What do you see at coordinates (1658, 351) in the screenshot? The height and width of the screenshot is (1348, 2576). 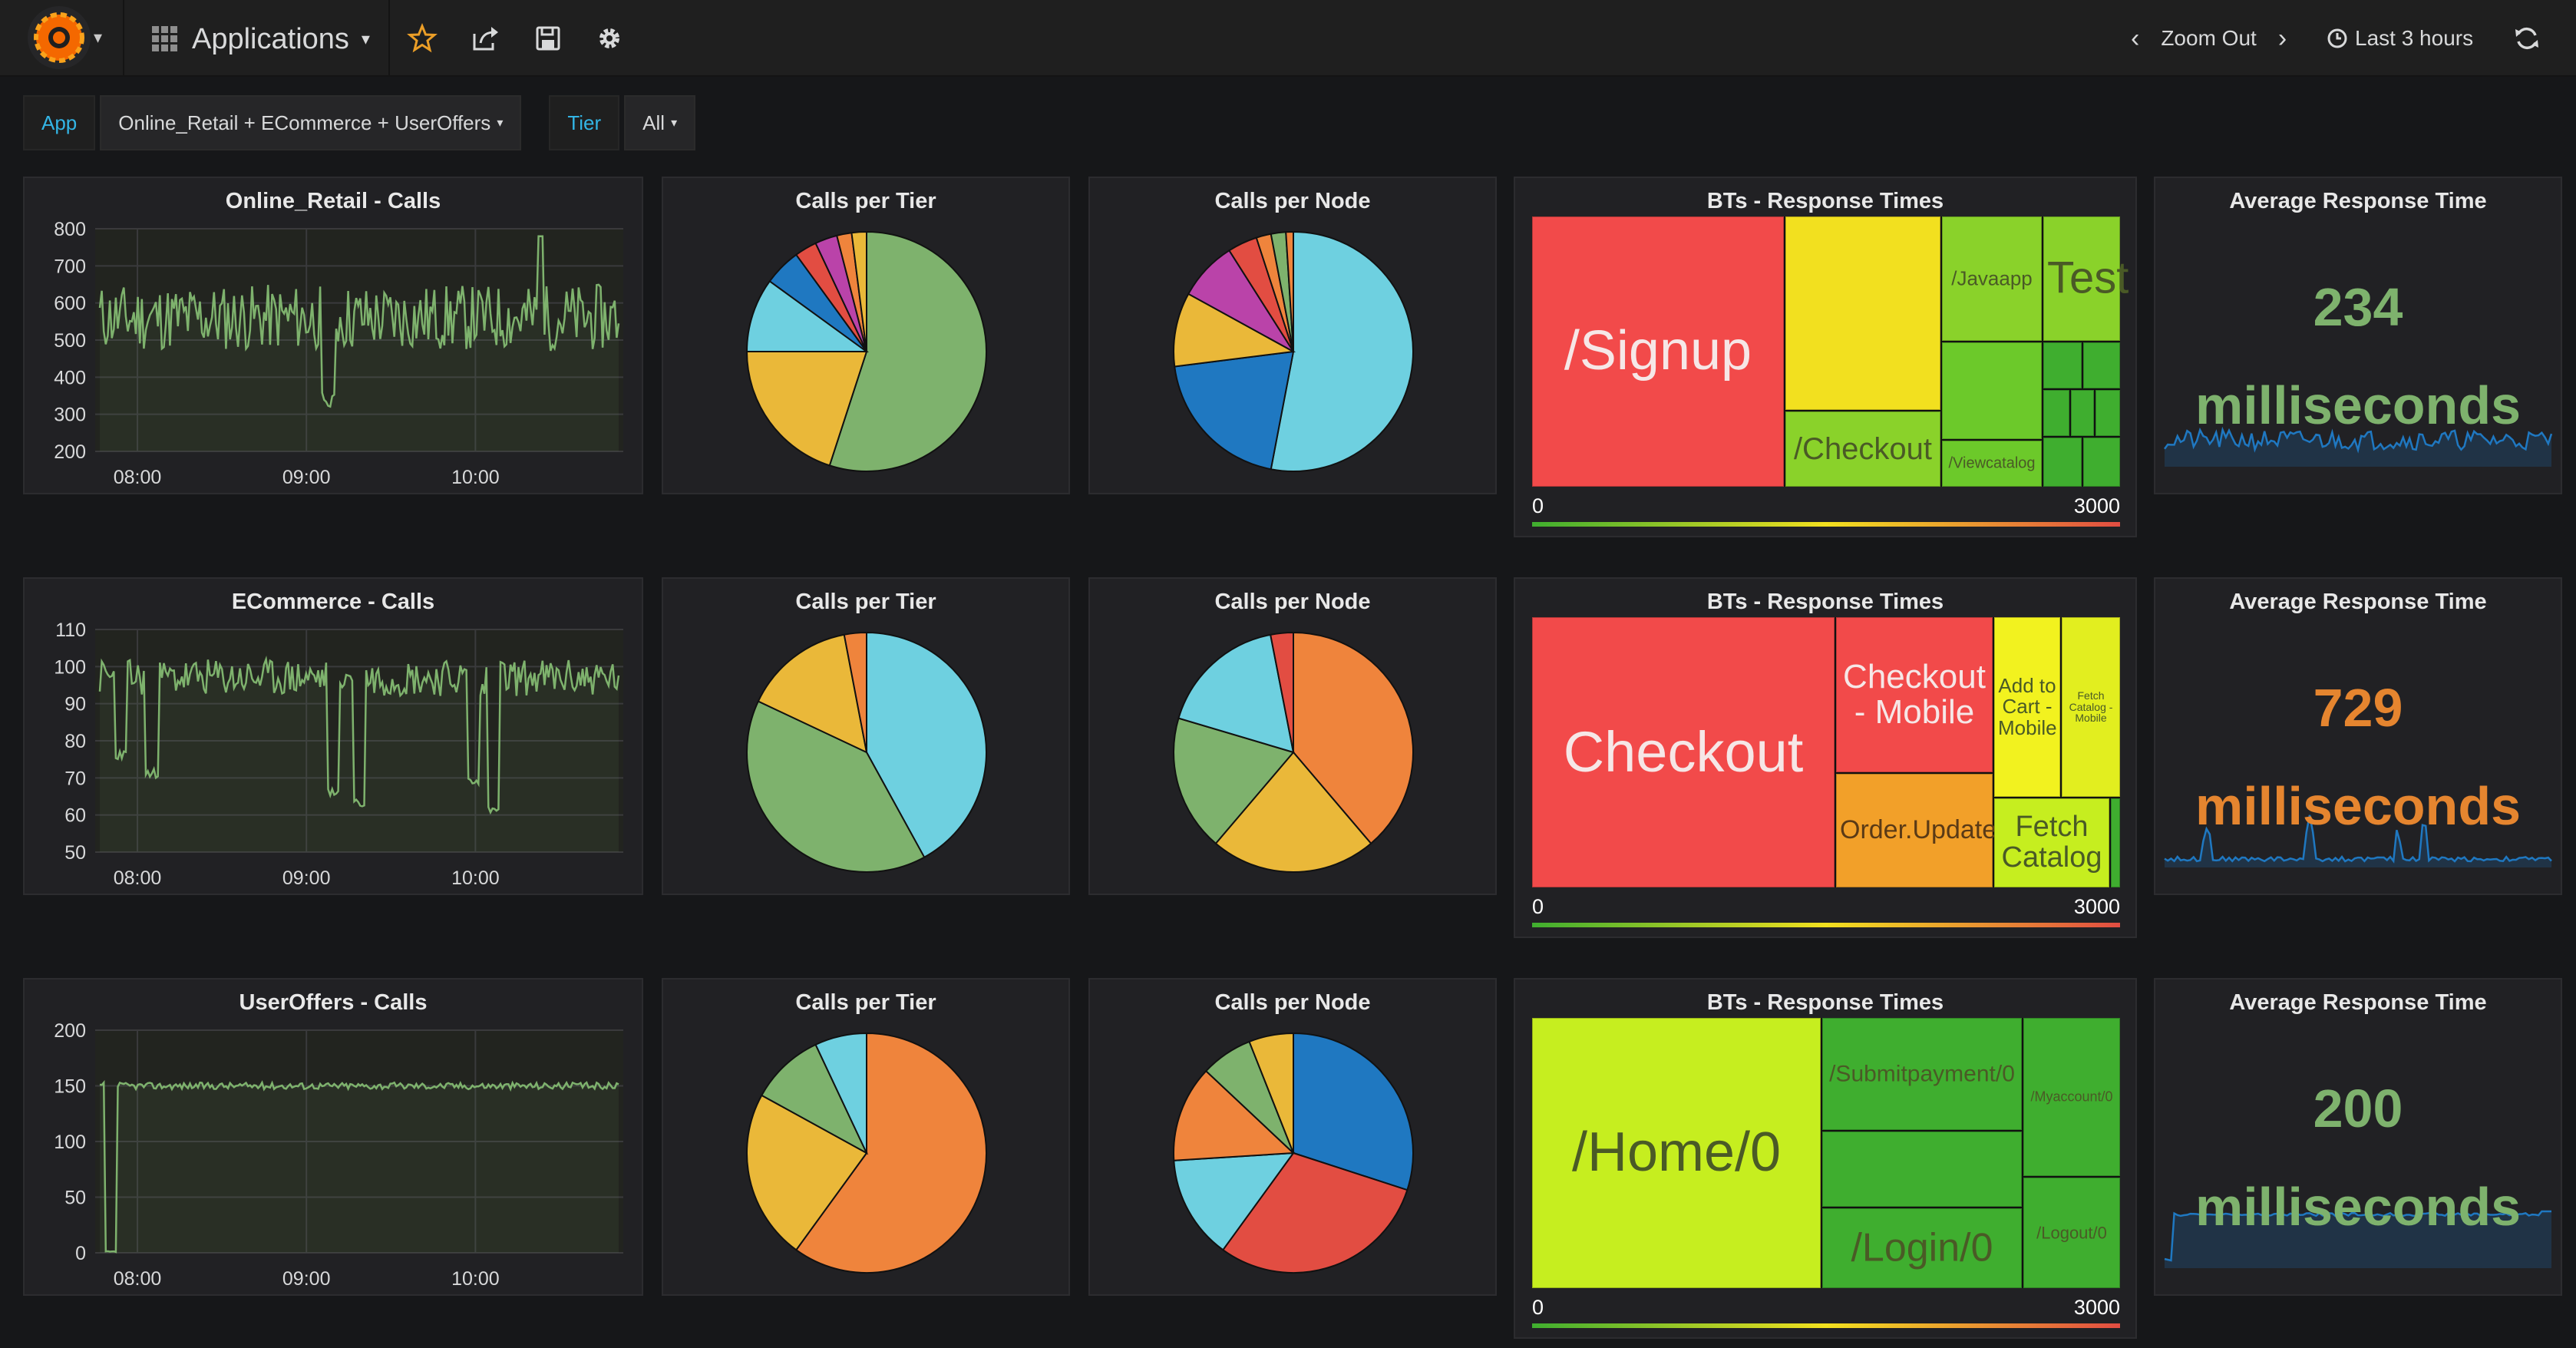 I see `treemap-cell-signup: /Signup` at bounding box center [1658, 351].